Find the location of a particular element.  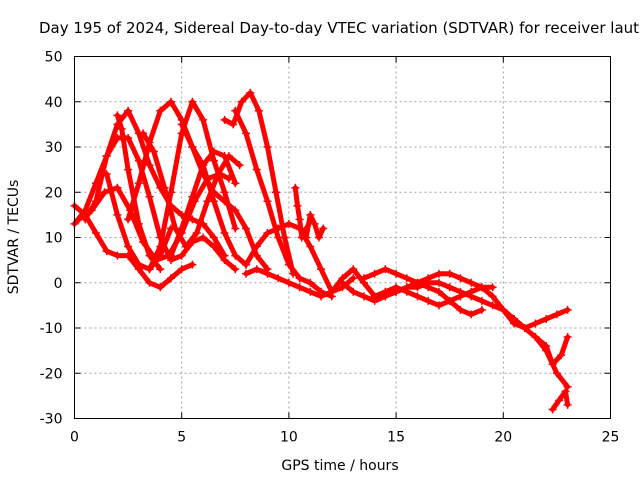

y-tick-label: 30 is located at coordinates (54, 148).